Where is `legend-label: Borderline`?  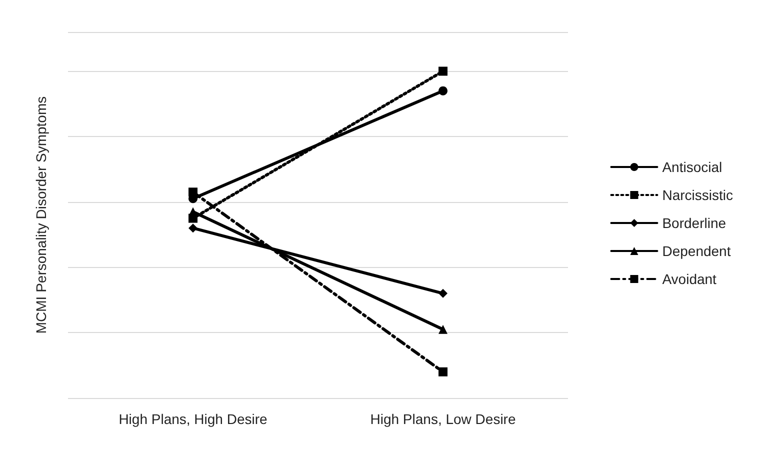
legend-label: Borderline is located at coordinates (694, 223).